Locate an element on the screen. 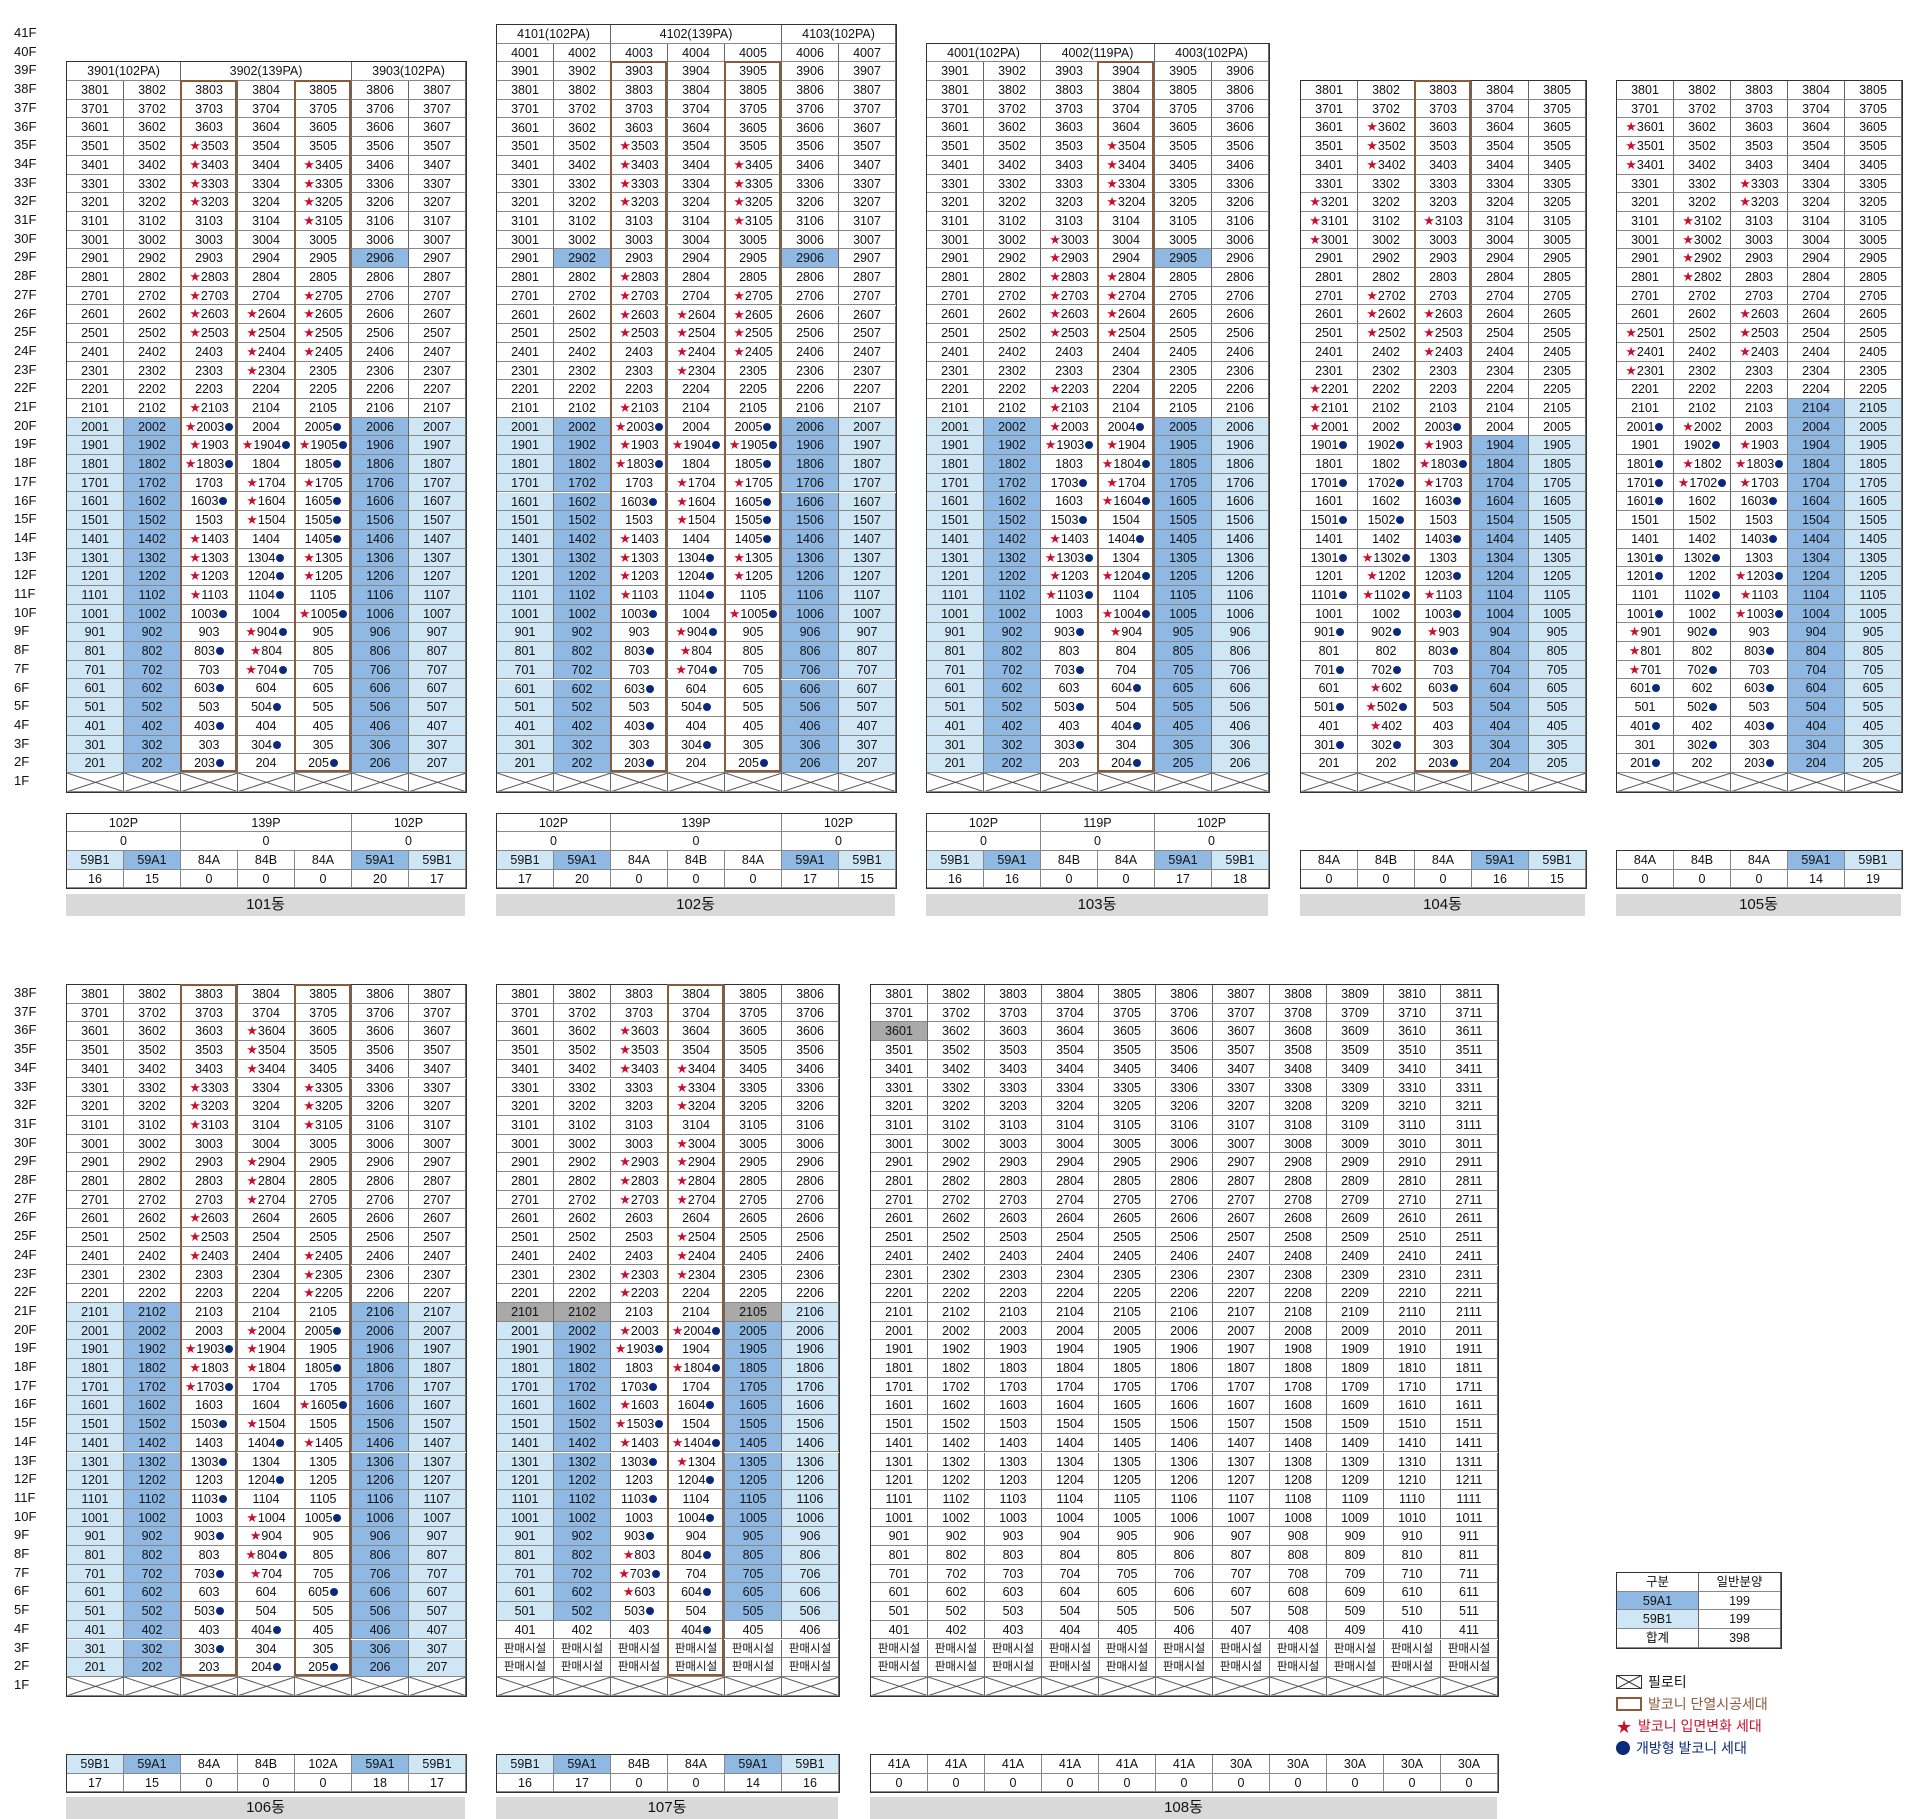 This screenshot has width=1916, height=1819. unit-cell: ★3105 is located at coordinates (323, 221).